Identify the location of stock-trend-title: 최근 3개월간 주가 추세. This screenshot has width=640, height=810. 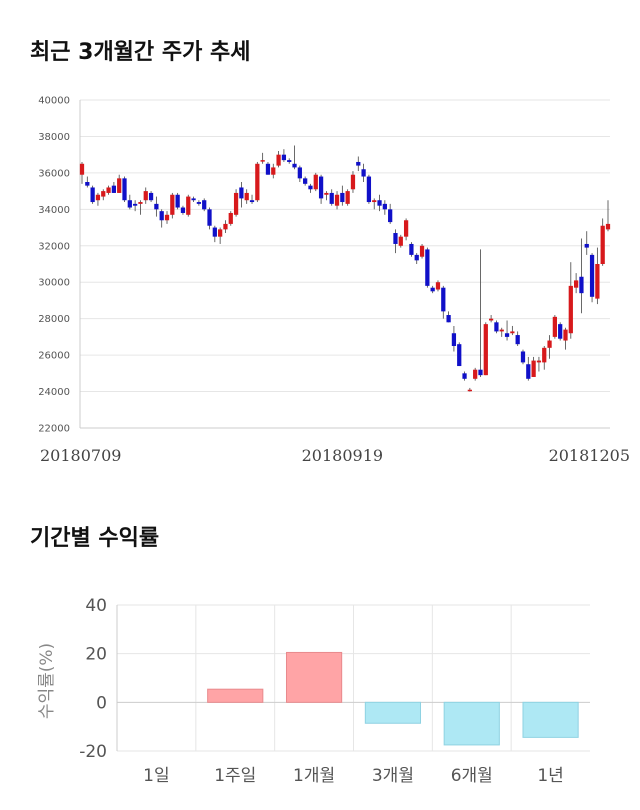
(140, 52).